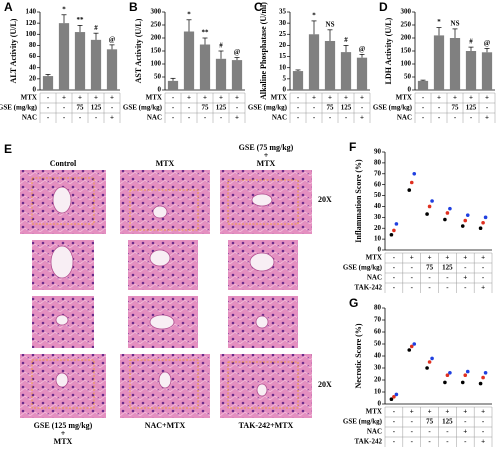 This screenshot has height=450, width=500. Describe the element at coordinates (352, 147) in the screenshot. I see `panel-label: F` at that location.